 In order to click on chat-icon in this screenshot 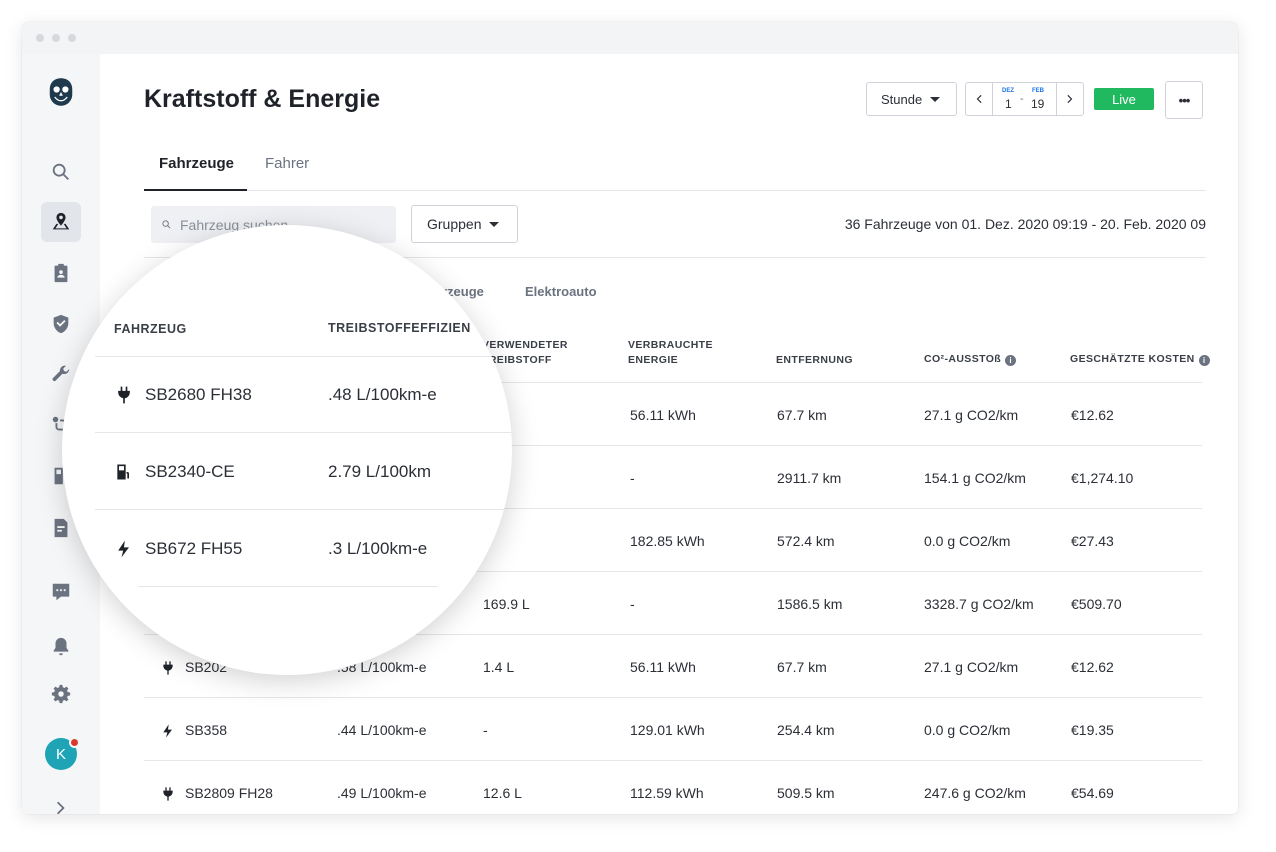, I will do `click(61, 592)`.